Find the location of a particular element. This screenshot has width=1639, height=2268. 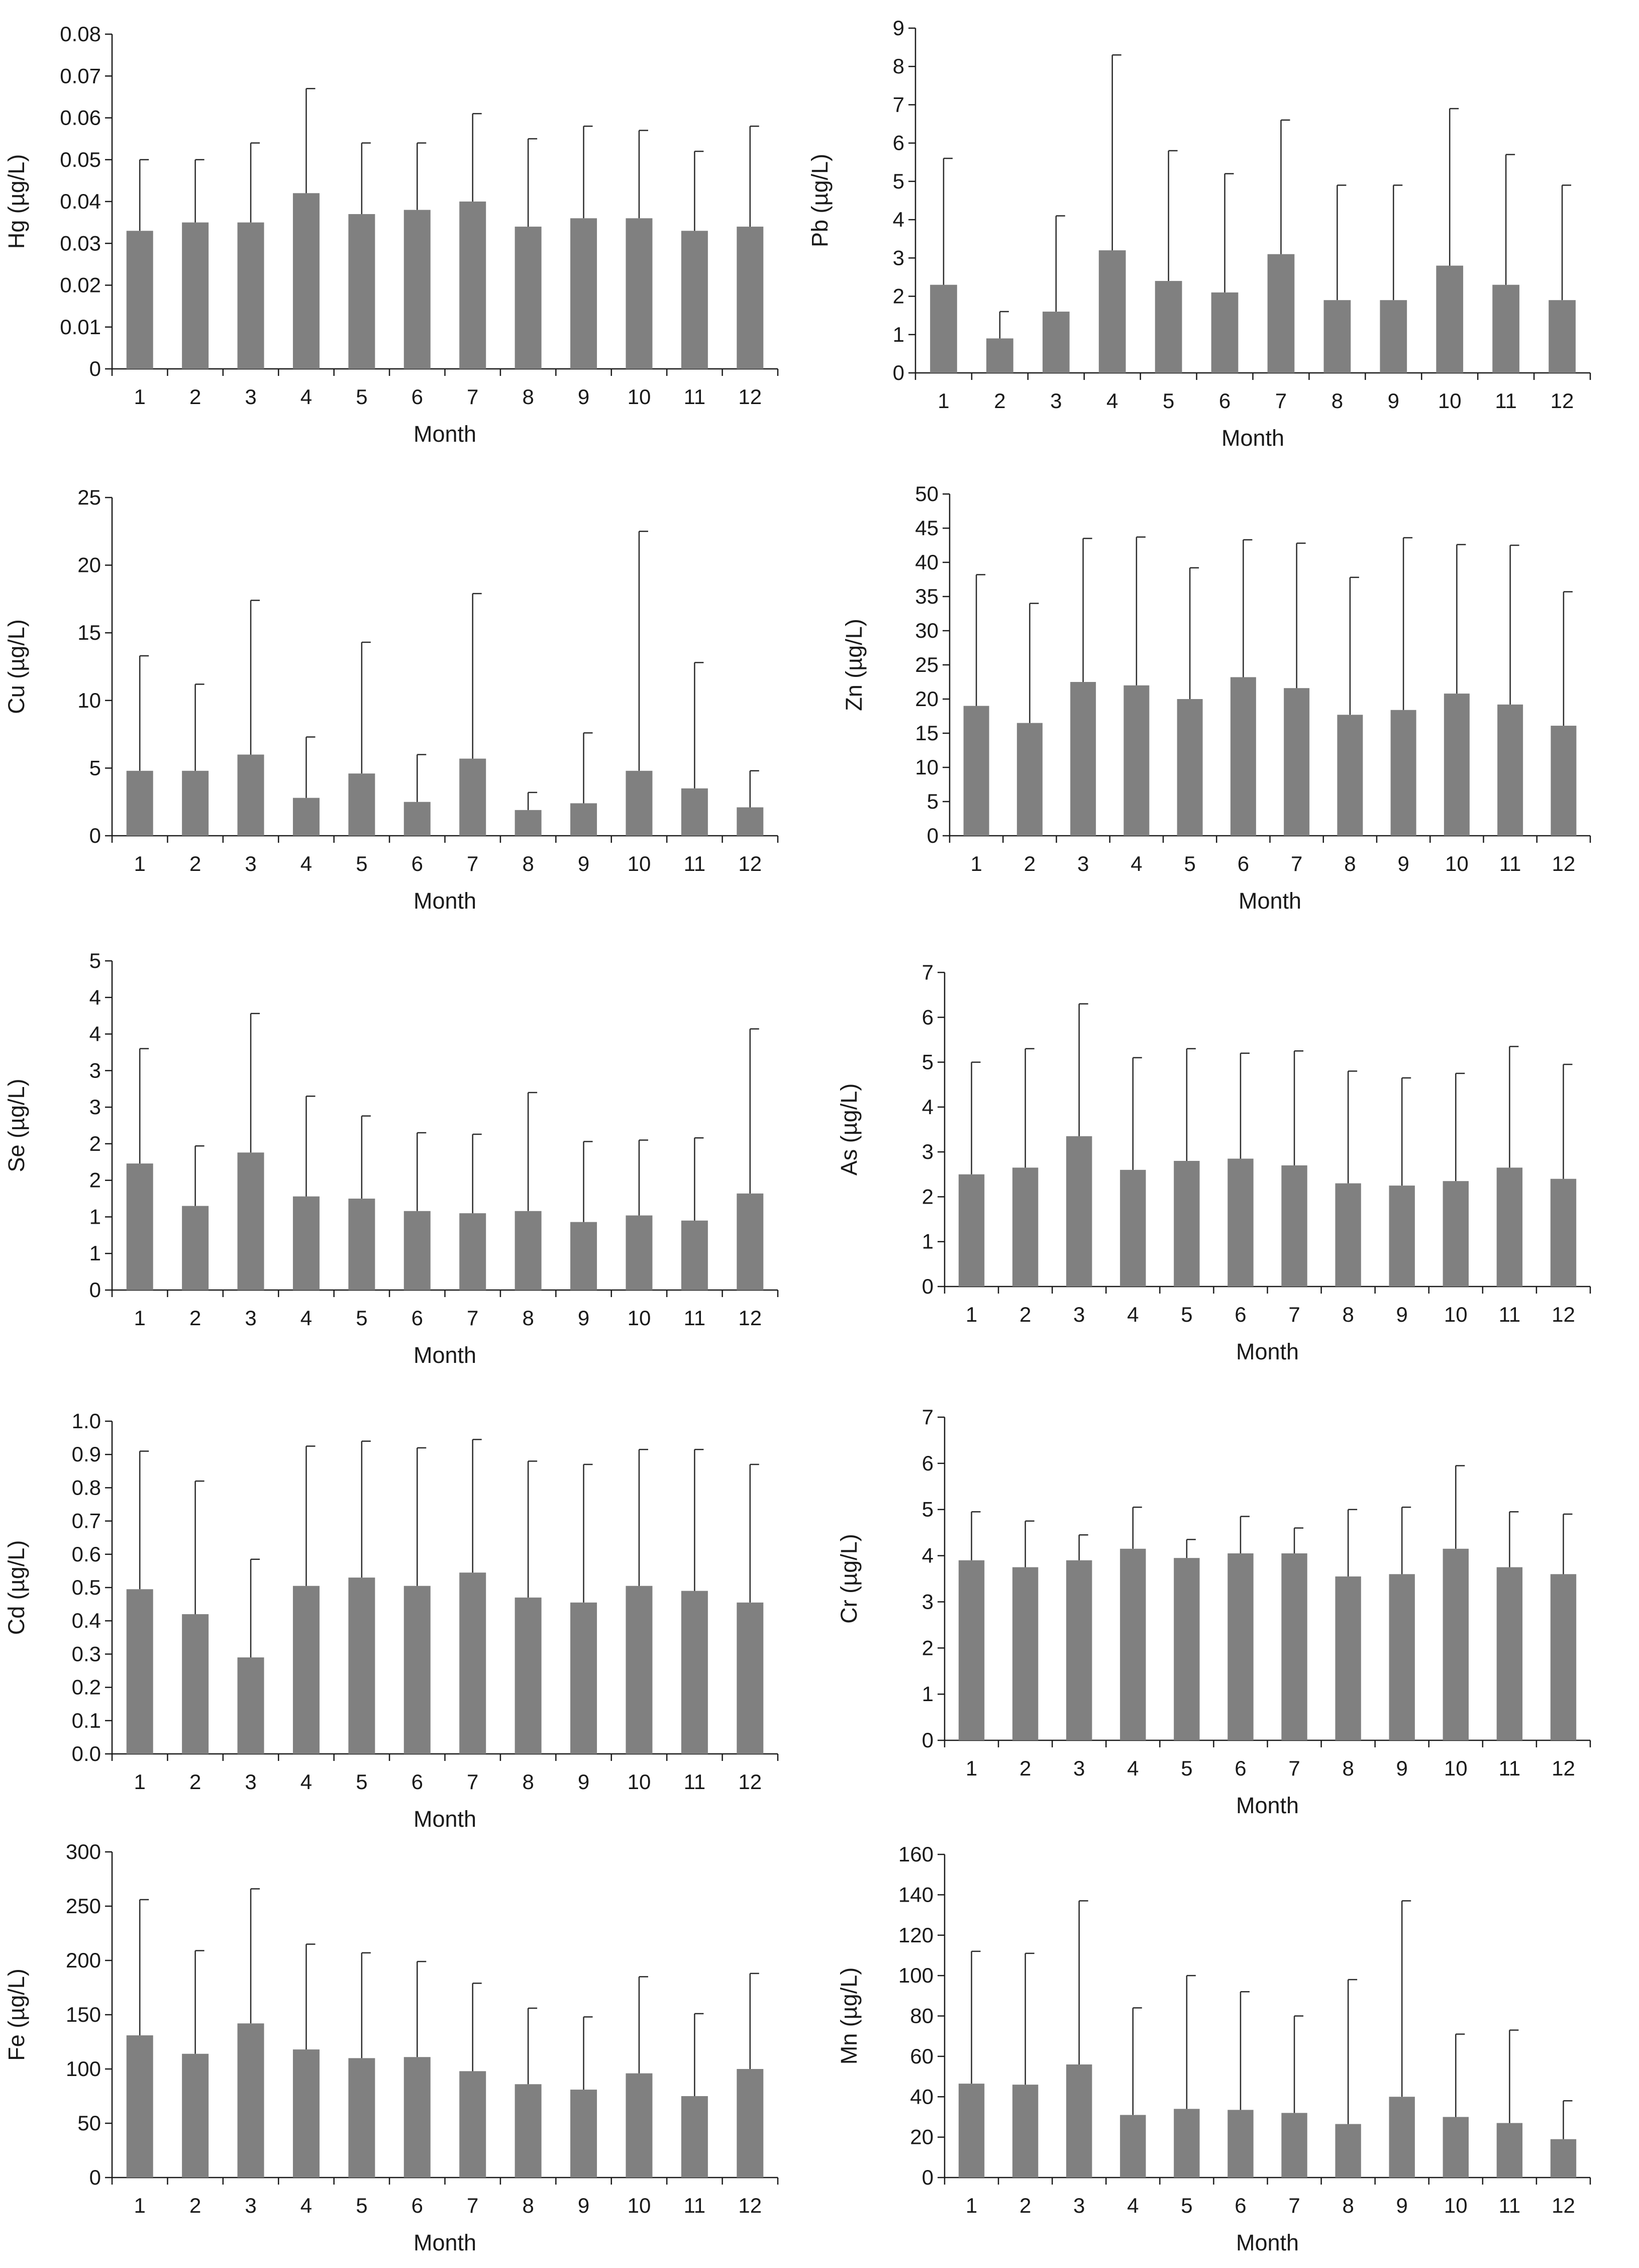

x-tick-label: 6 is located at coordinates (418, 1782).